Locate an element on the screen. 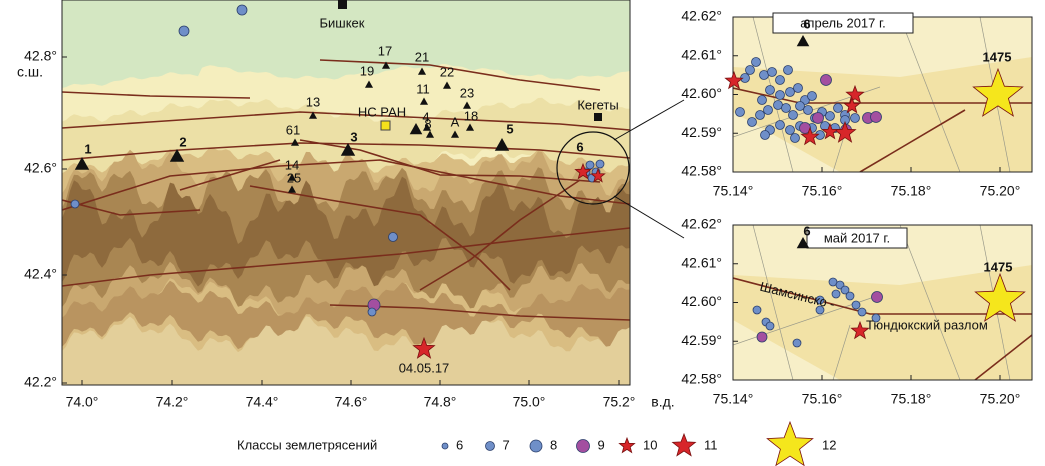  title-box is located at coordinates (843, 23).